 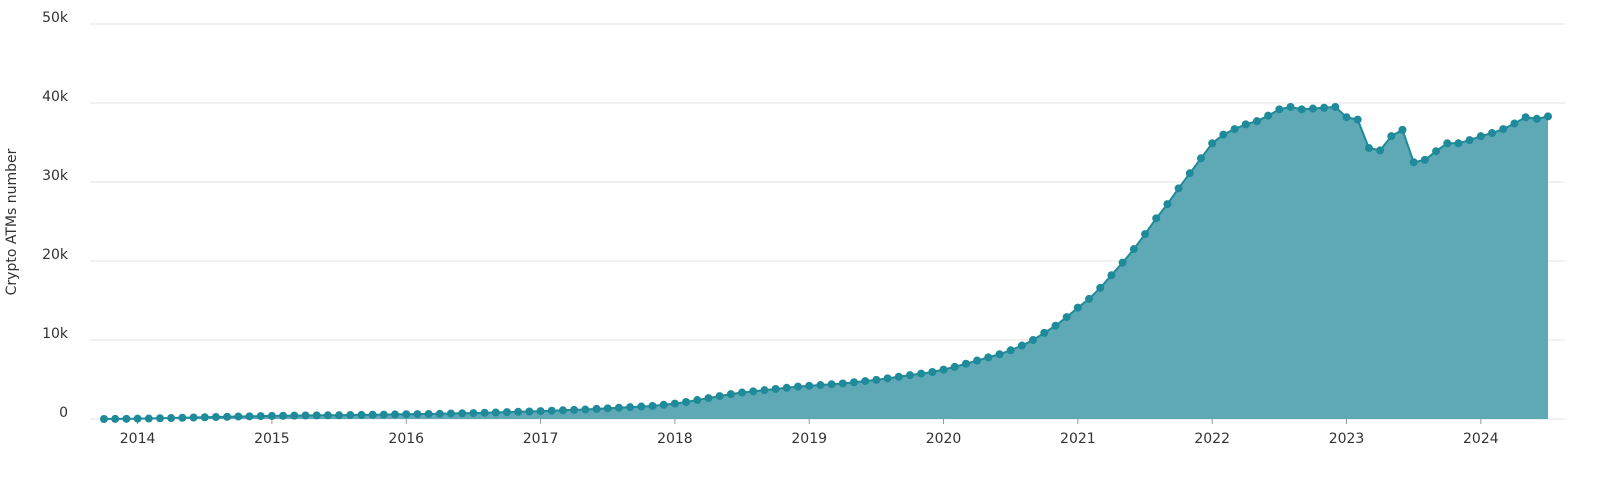 What do you see at coordinates (55, 97) in the screenshot?
I see `y-tick-label: 40k` at bounding box center [55, 97].